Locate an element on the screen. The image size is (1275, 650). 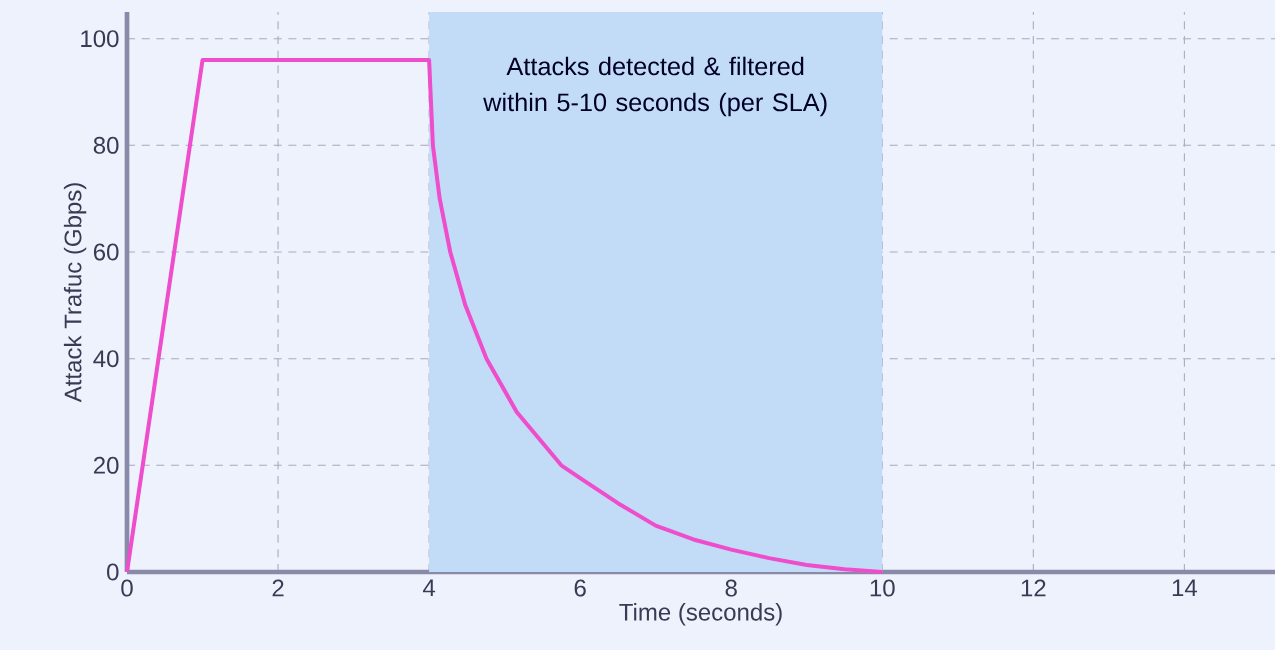
x-tick-label: 6 is located at coordinates (580, 588).